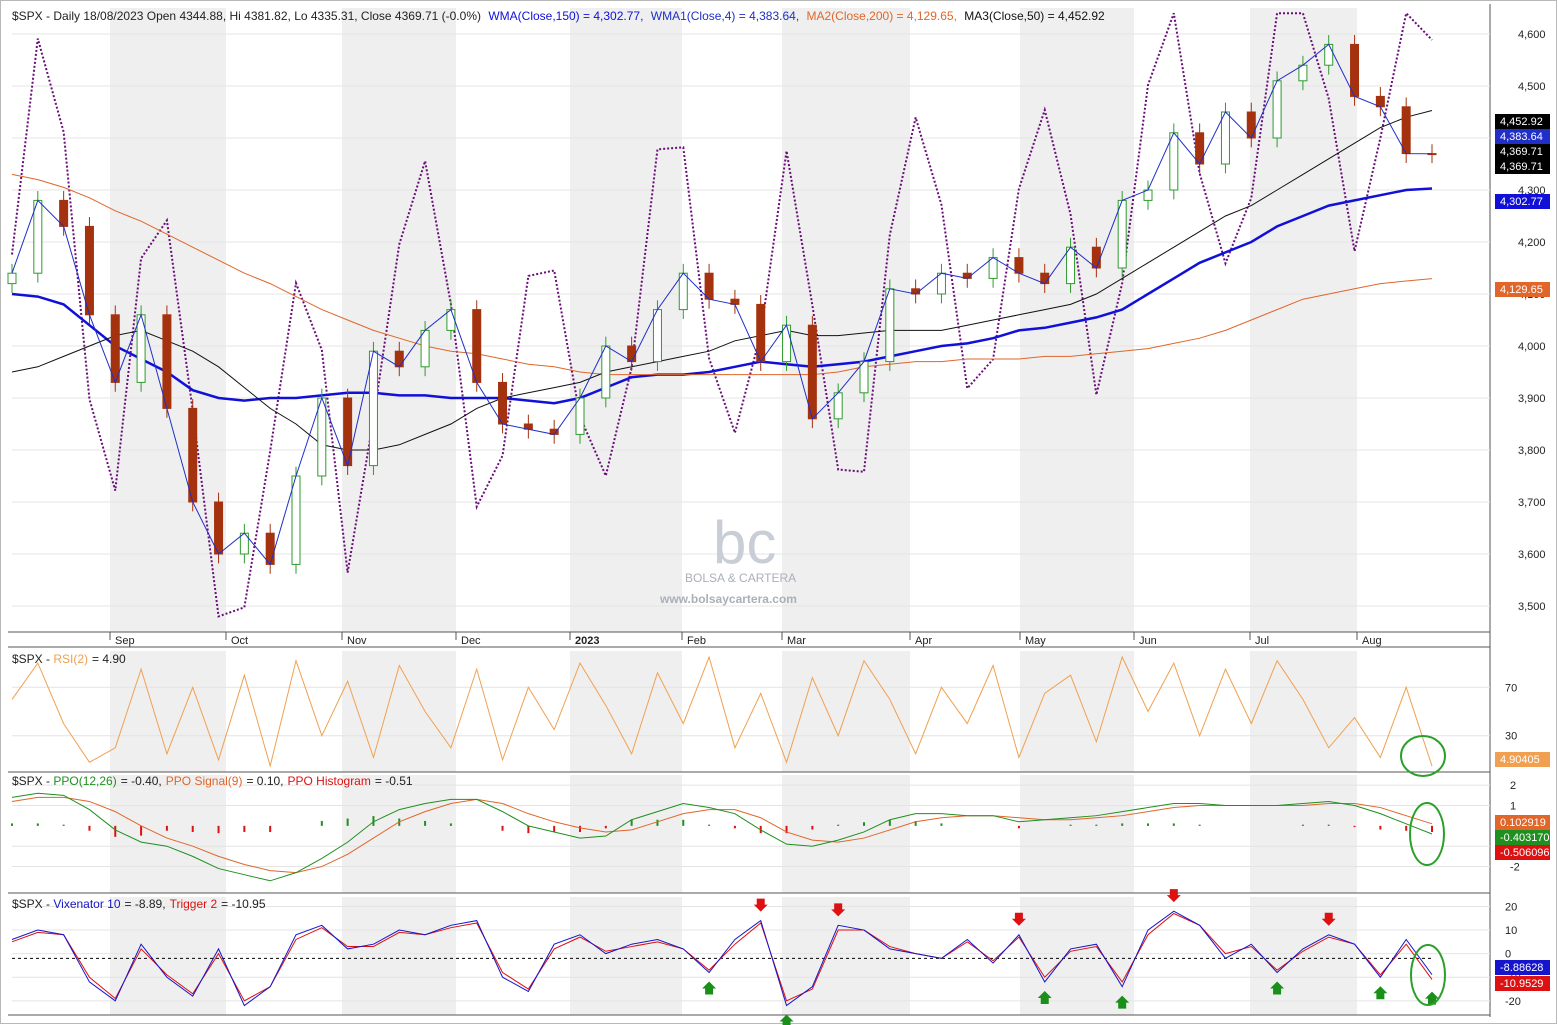 This screenshot has height=1025, width=1558. I want to click on ppo-tags: 0.102919 -0.403170 -0.506096, so click(1522, 837).